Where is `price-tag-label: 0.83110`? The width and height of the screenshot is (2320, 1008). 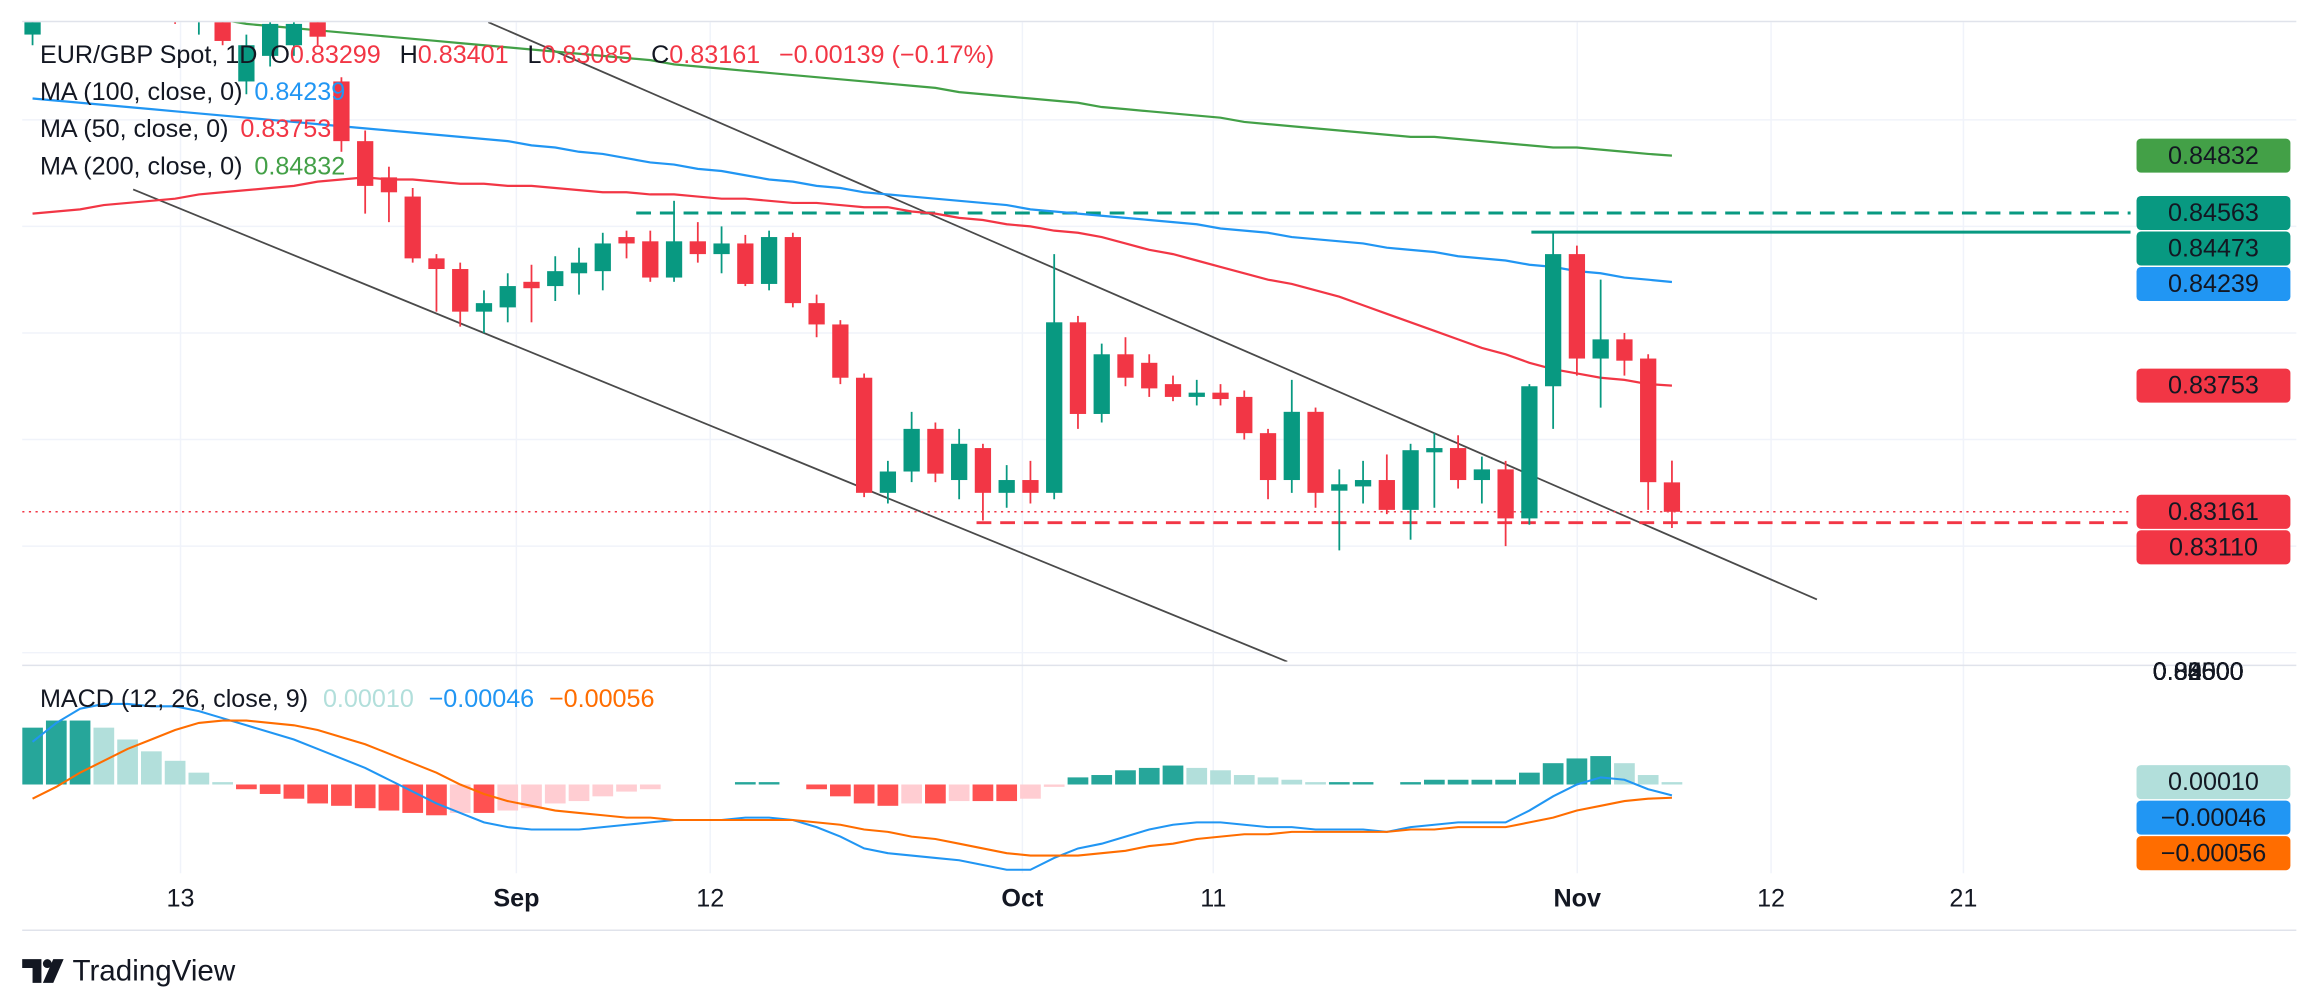
price-tag-label: 0.83110 is located at coordinates (2213, 547).